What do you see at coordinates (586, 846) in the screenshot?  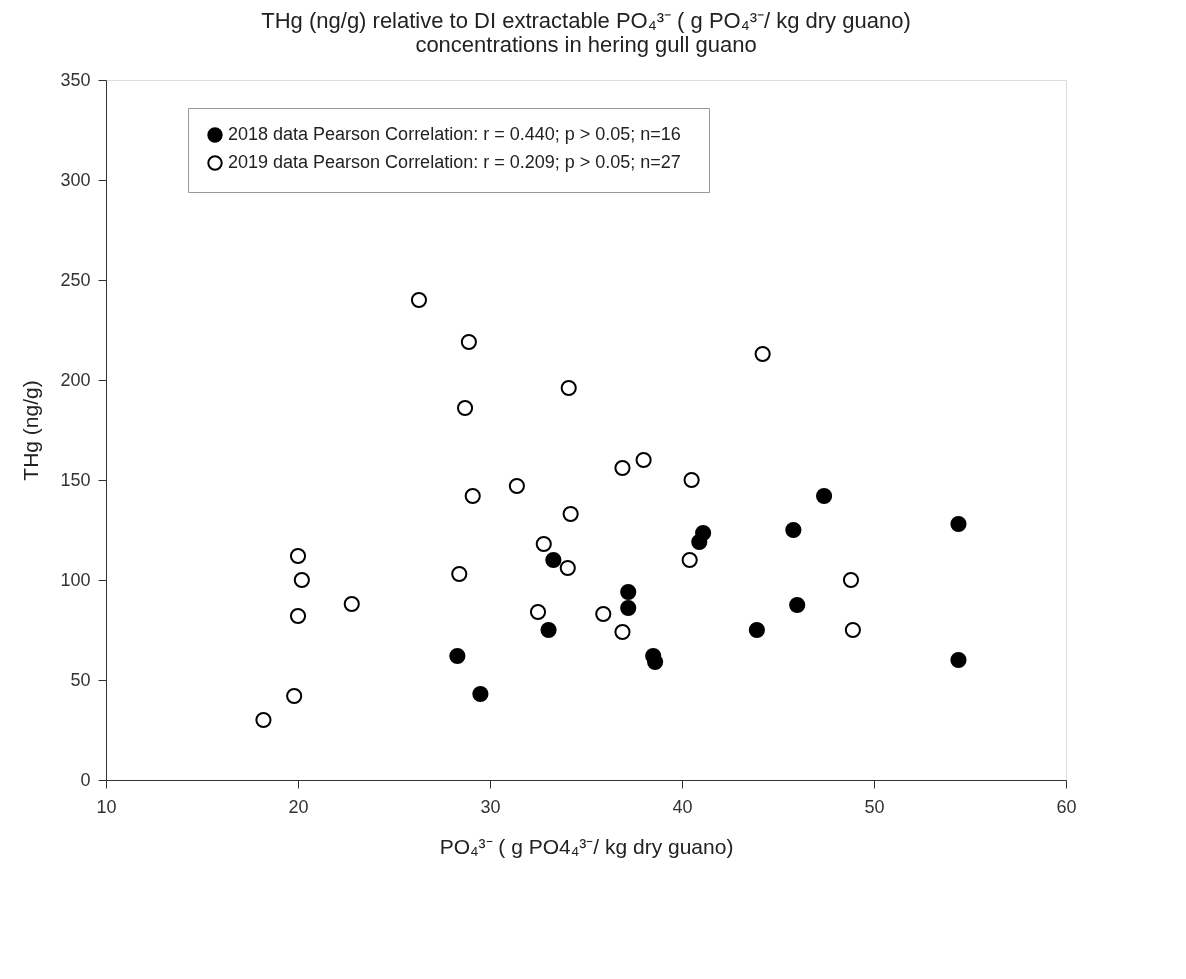 I see `x-axis-title: PO₄³⁻ ( g PO4₄³⁻/ kg dry guano)` at bounding box center [586, 846].